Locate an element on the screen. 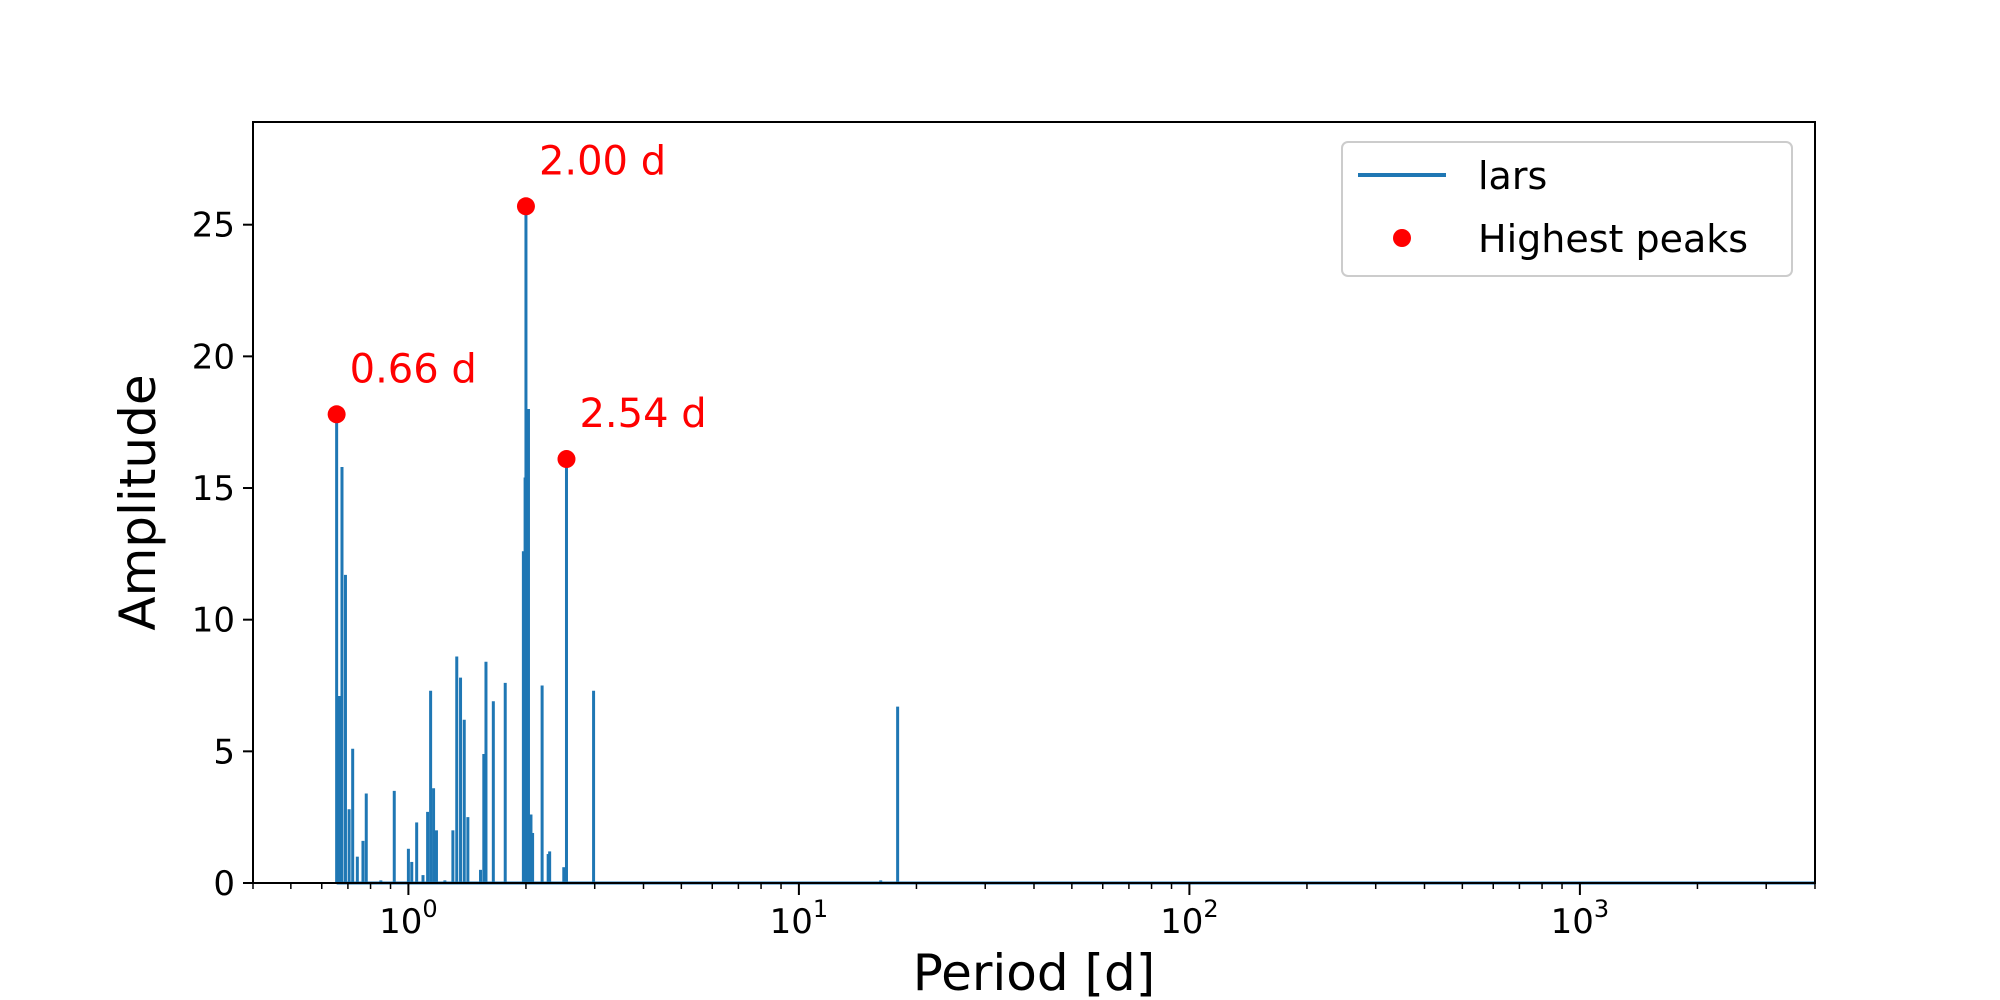 The image size is (2000, 1000). x-tick-label-0: 10⁰ is located at coordinates (408, 918).